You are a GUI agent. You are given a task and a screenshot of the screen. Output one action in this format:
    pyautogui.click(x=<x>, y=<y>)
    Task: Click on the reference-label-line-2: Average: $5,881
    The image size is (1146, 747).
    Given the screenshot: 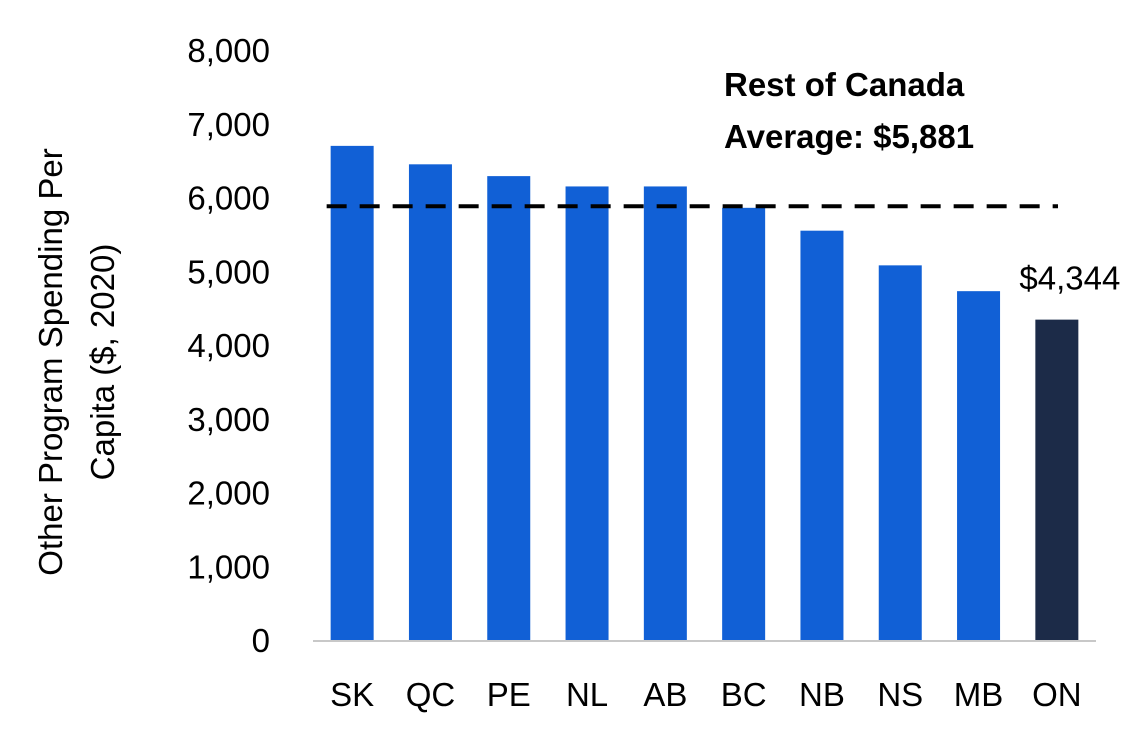 What is the action you would take?
    pyautogui.click(x=849, y=136)
    